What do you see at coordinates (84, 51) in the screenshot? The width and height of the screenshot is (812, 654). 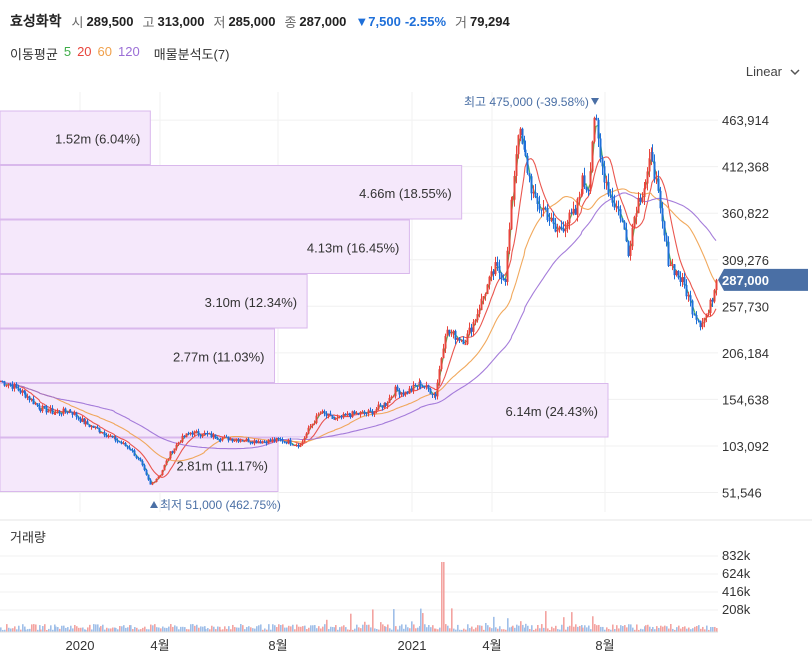 I see `ma-20: 20` at bounding box center [84, 51].